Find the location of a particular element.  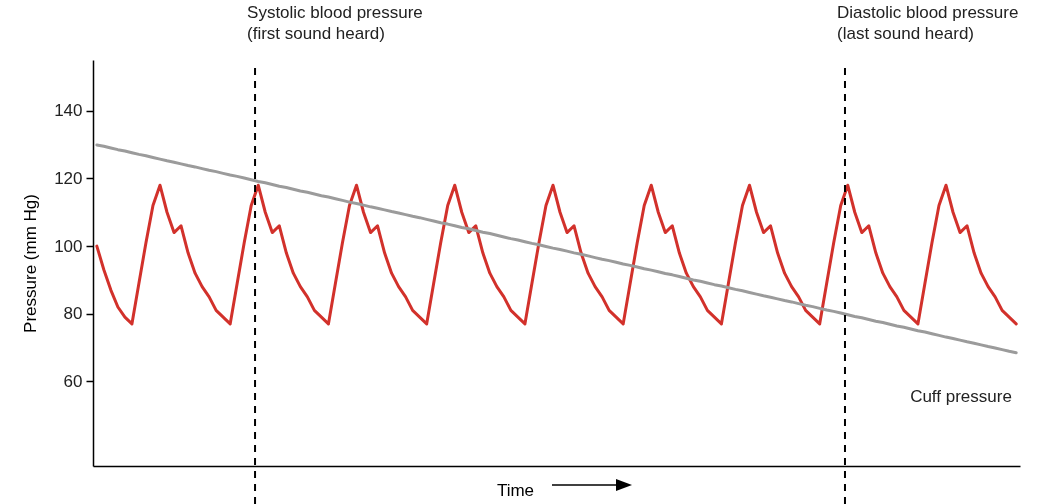

y-tick-label: 60 is located at coordinates (73, 381).